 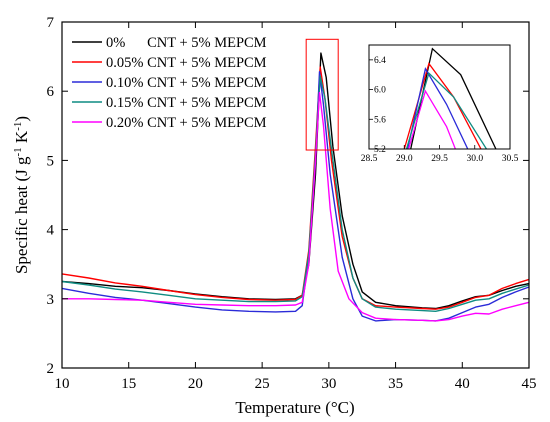 I want to click on inset-y-tick-label: 5.6, so click(x=380, y=120).